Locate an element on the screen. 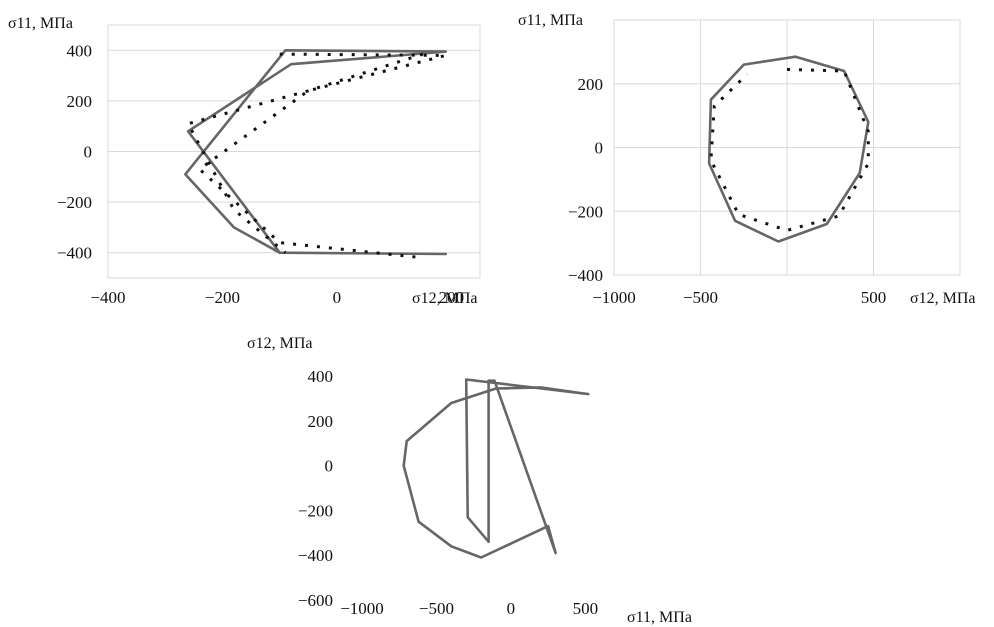  chart-2-y-tick-label: −200 is located at coordinates (585, 211).